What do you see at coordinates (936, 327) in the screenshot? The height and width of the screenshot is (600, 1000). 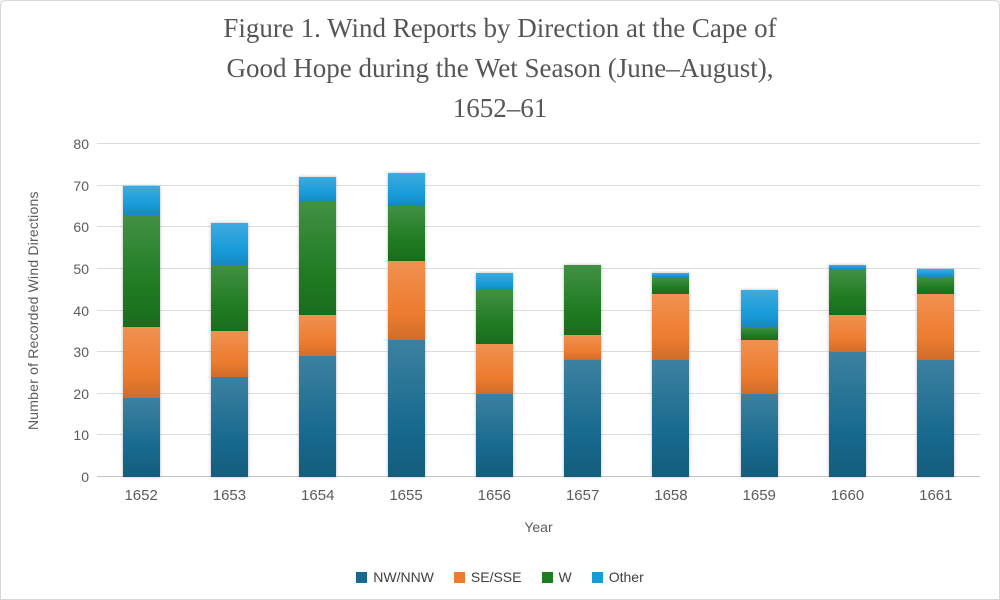 I see `bar-segment-1661-se-sse` at bounding box center [936, 327].